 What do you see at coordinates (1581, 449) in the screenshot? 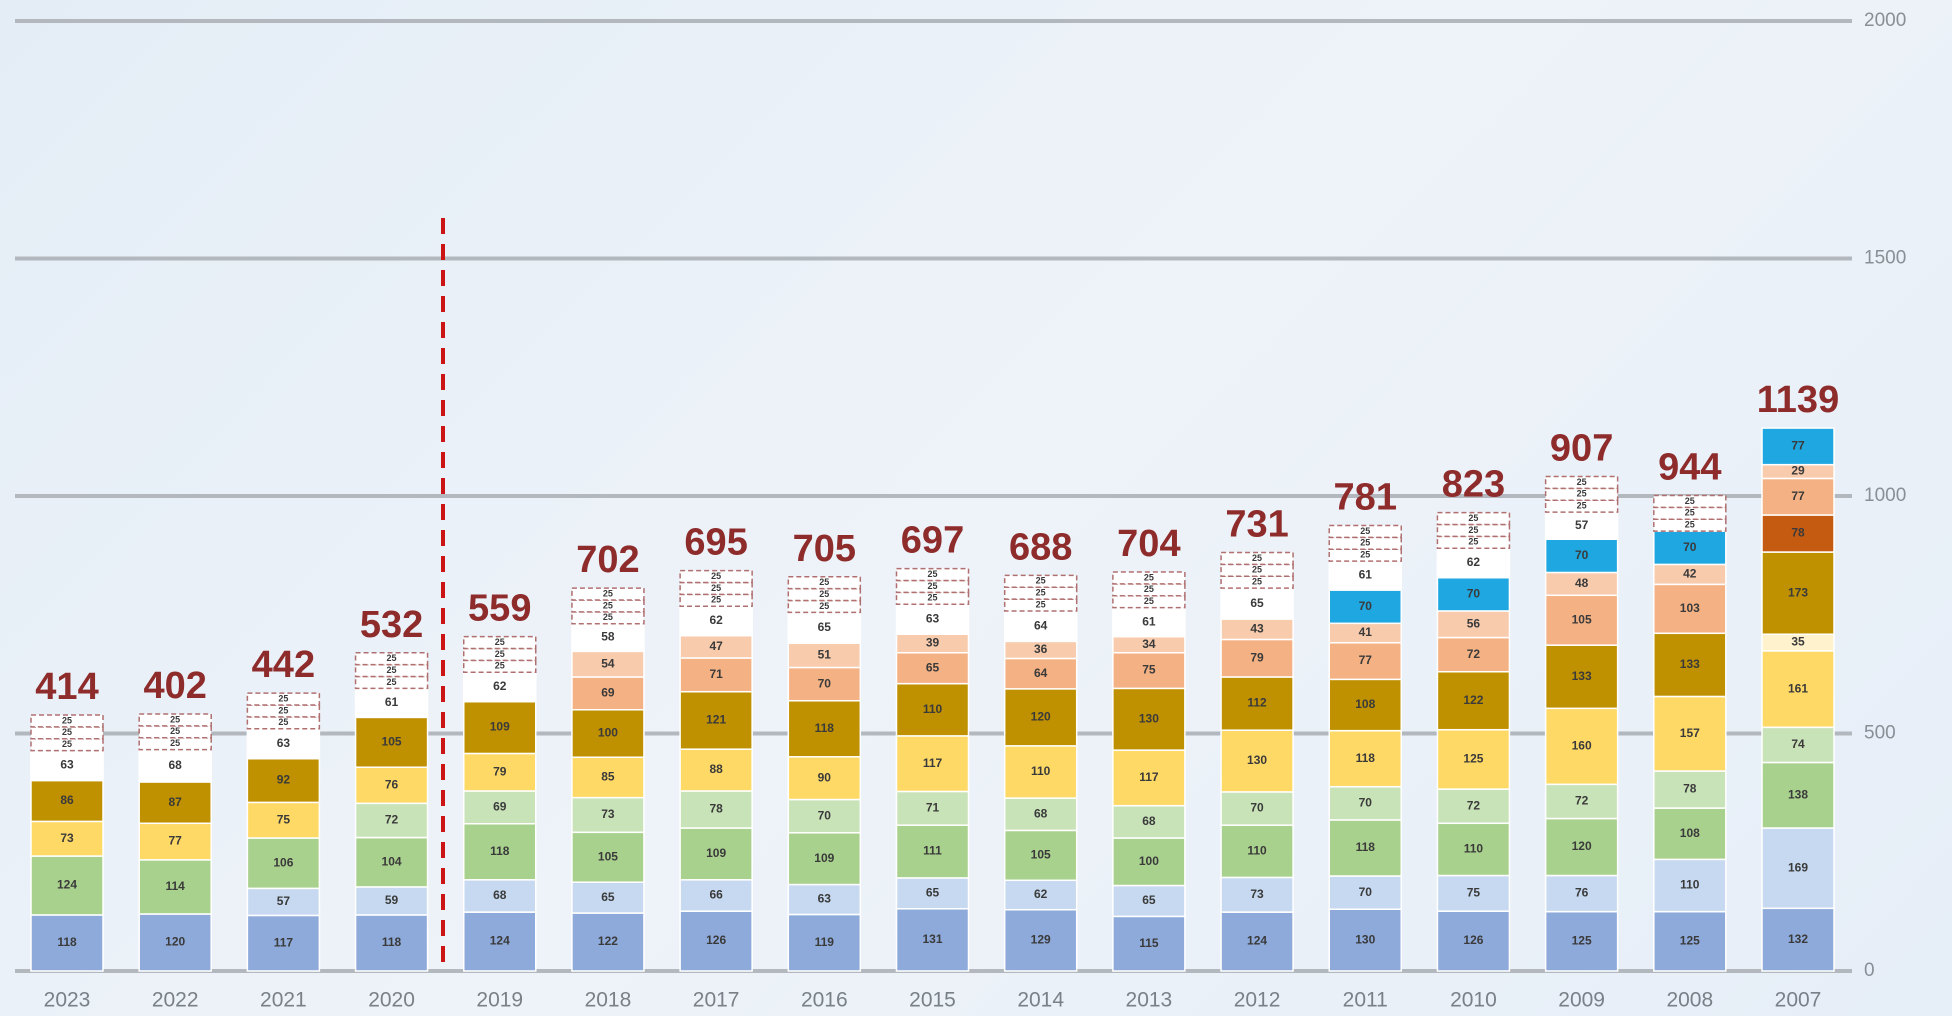
I see `total-label: 907` at bounding box center [1581, 449].